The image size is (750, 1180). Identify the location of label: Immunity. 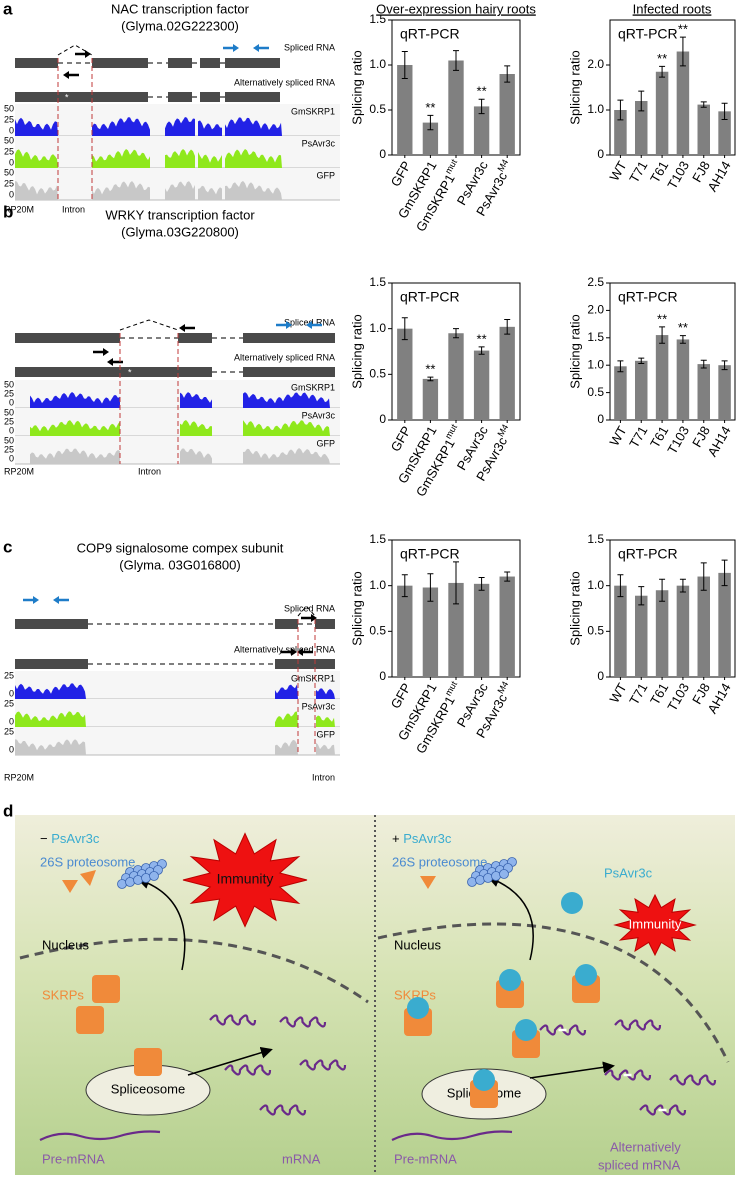
(245, 879).